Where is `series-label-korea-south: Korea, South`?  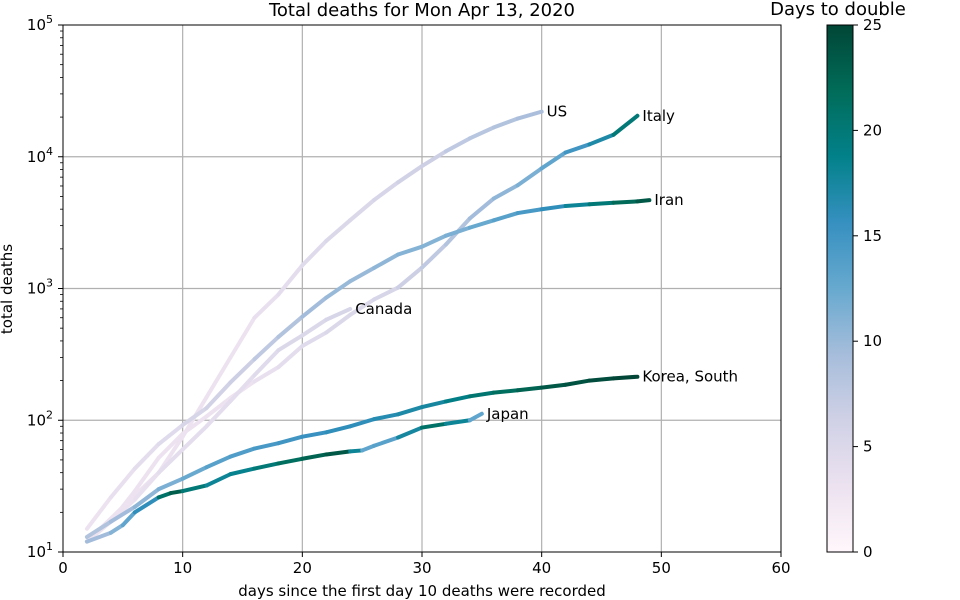
series-label-korea-south: Korea, South is located at coordinates (690, 377).